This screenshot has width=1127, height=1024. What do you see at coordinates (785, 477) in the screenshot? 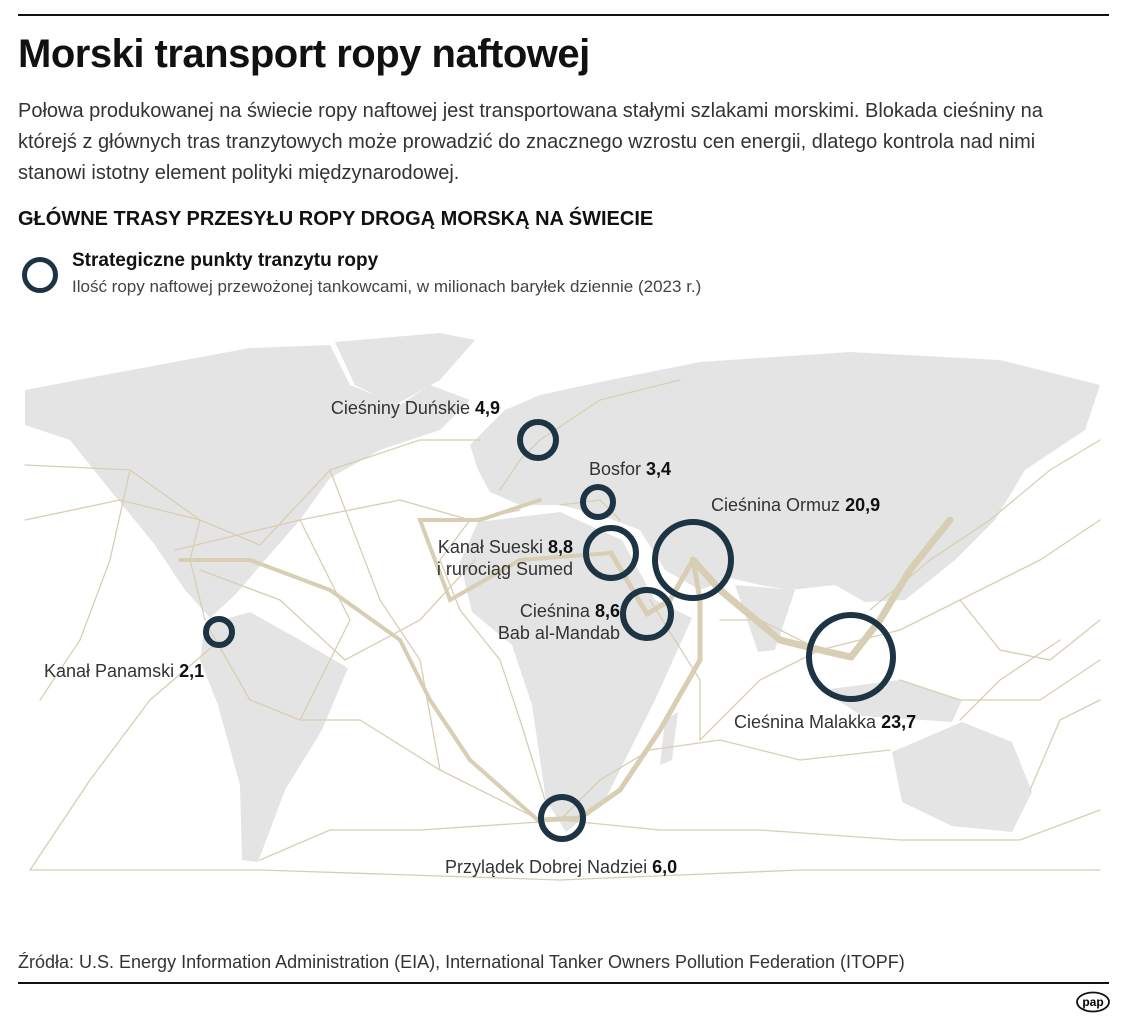
I see `eurasia` at bounding box center [785, 477].